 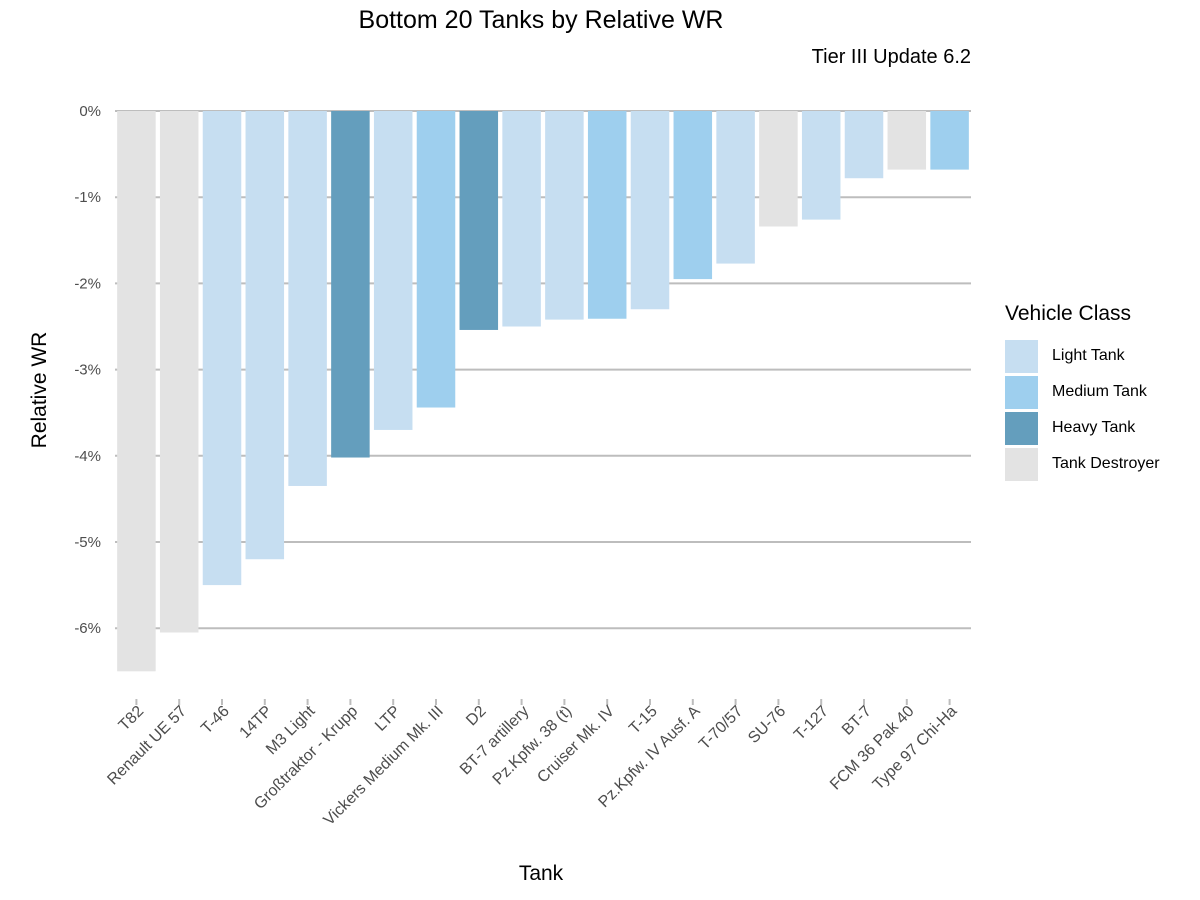 I want to click on y-tick-label: -1%, so click(x=87, y=197).